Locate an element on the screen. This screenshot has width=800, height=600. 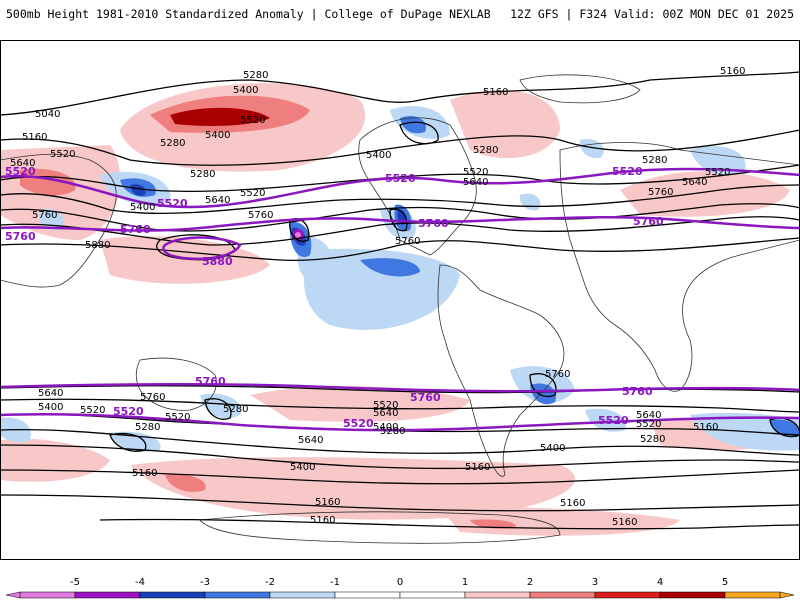
colorbar-tick-label: 0 is located at coordinates (400, 582).